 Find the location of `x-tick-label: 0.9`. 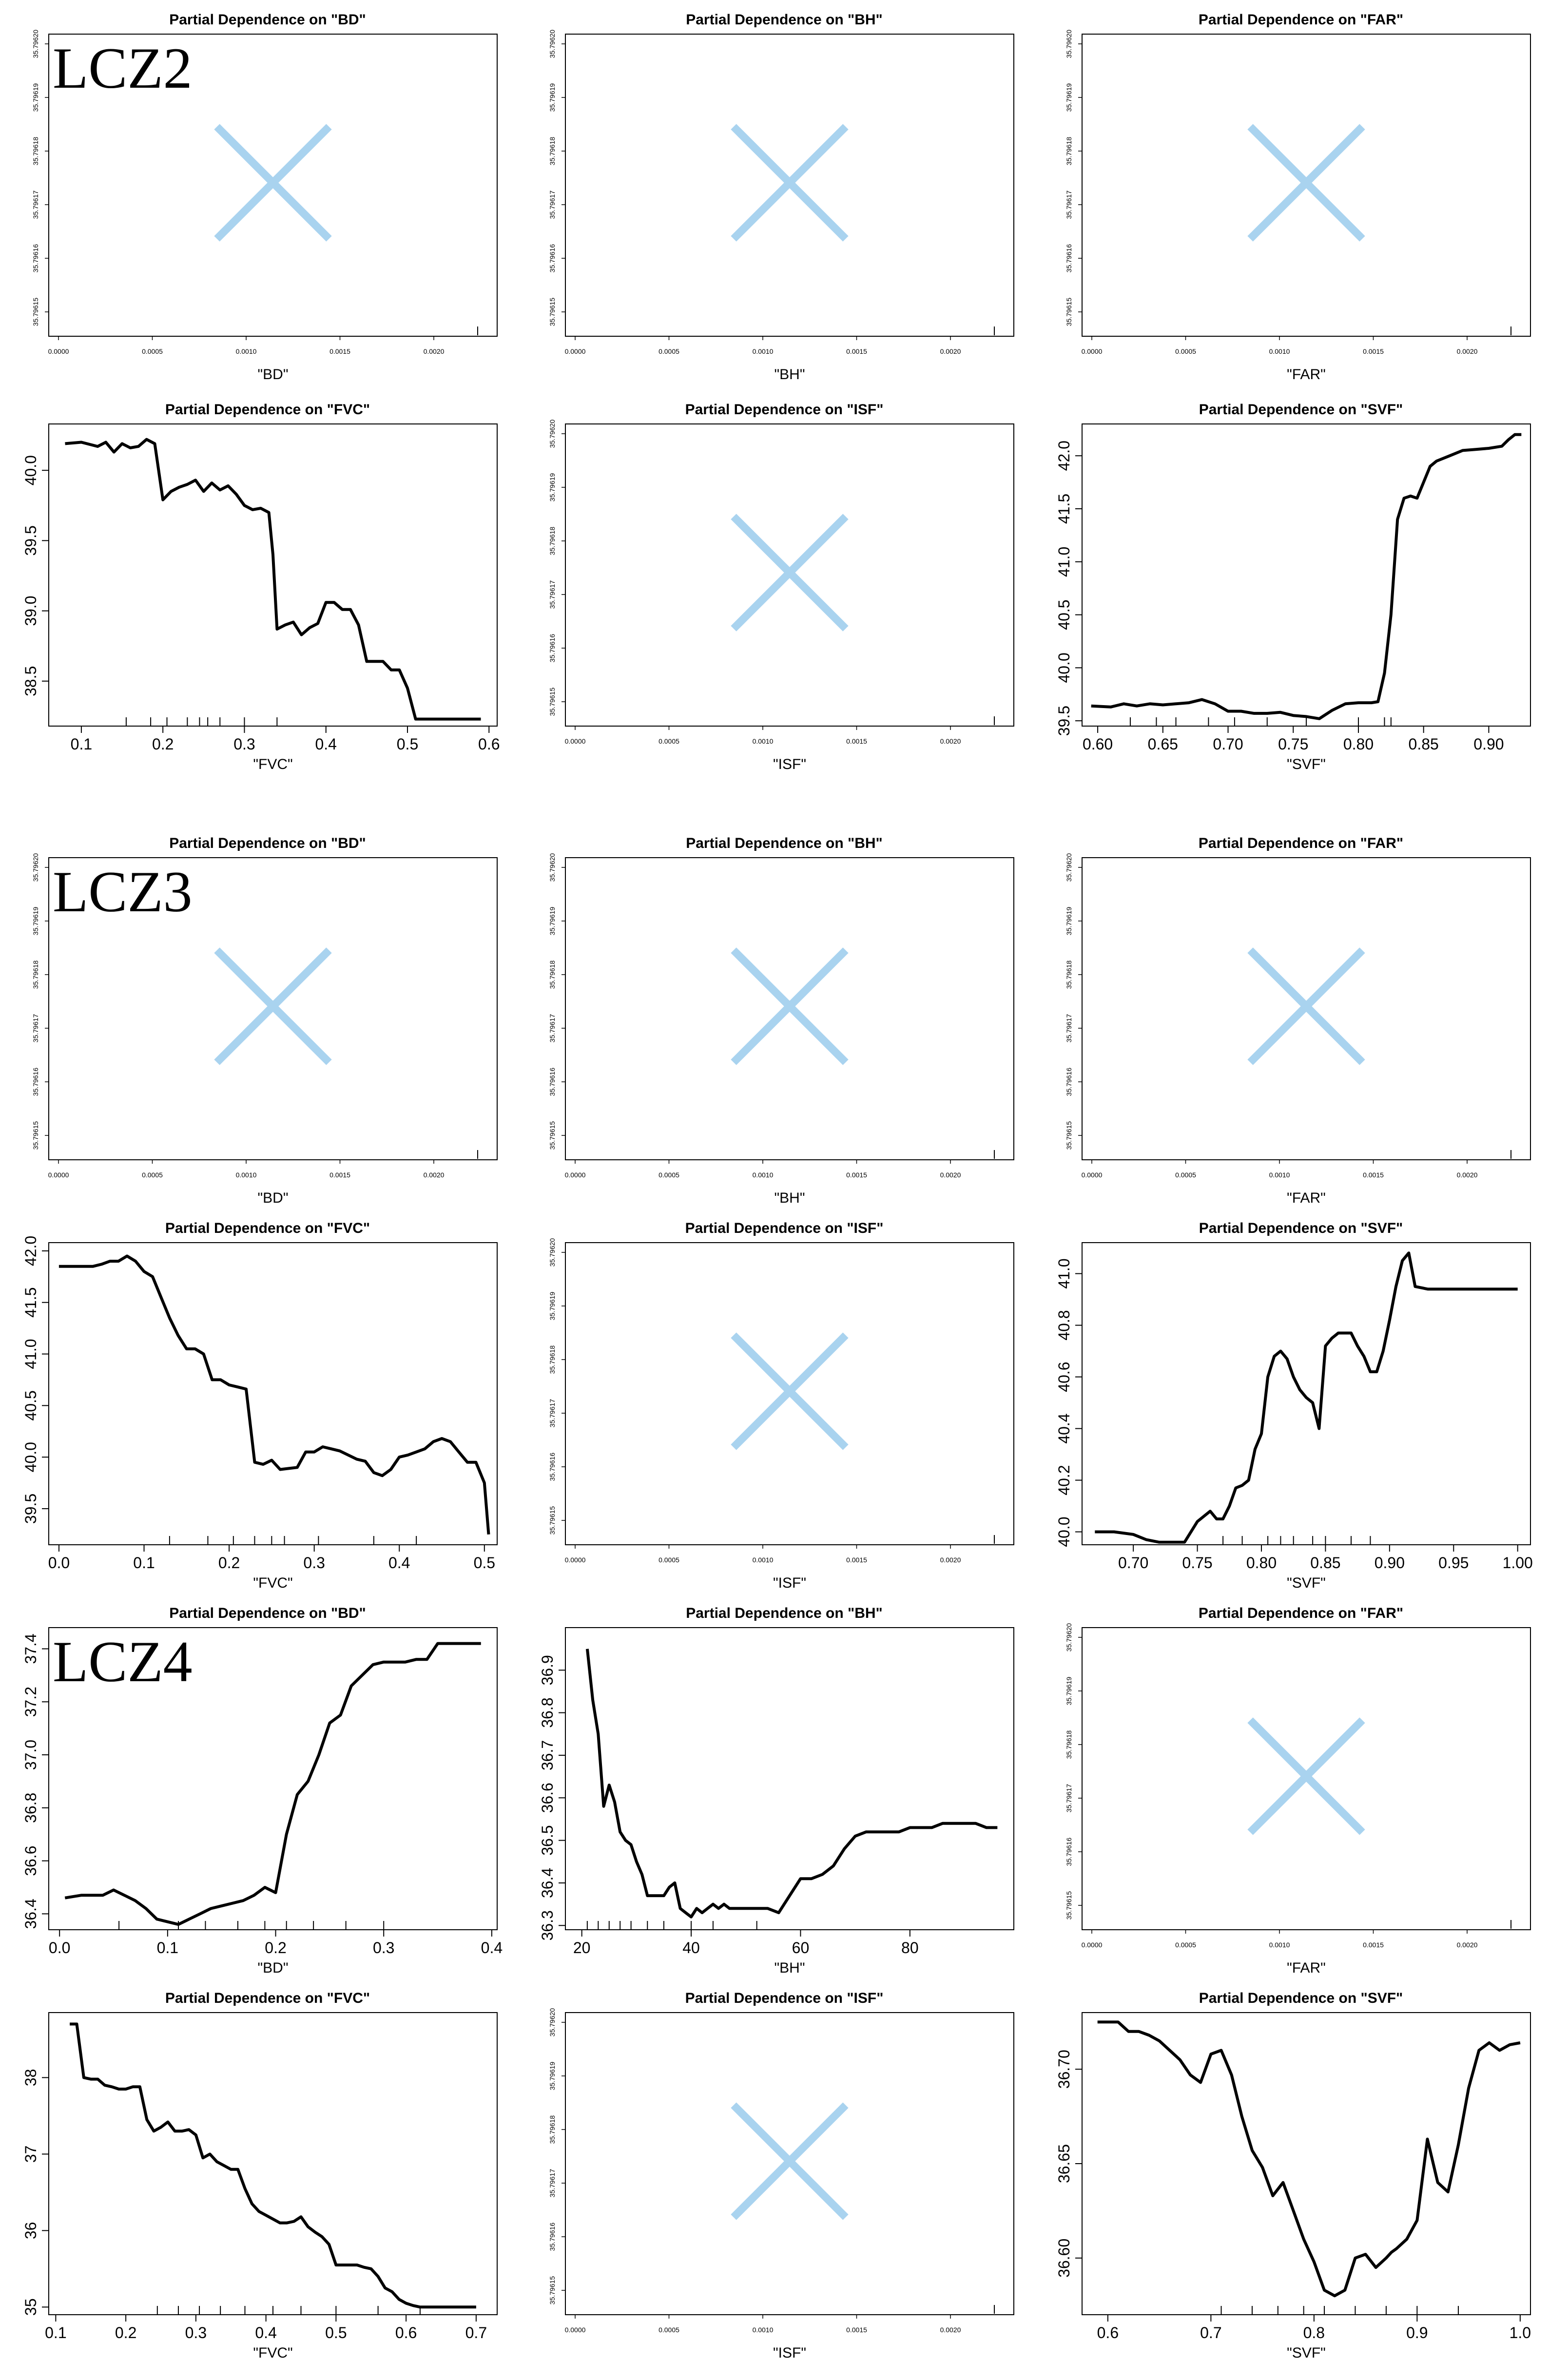

x-tick-label: 0.9 is located at coordinates (1417, 2333).